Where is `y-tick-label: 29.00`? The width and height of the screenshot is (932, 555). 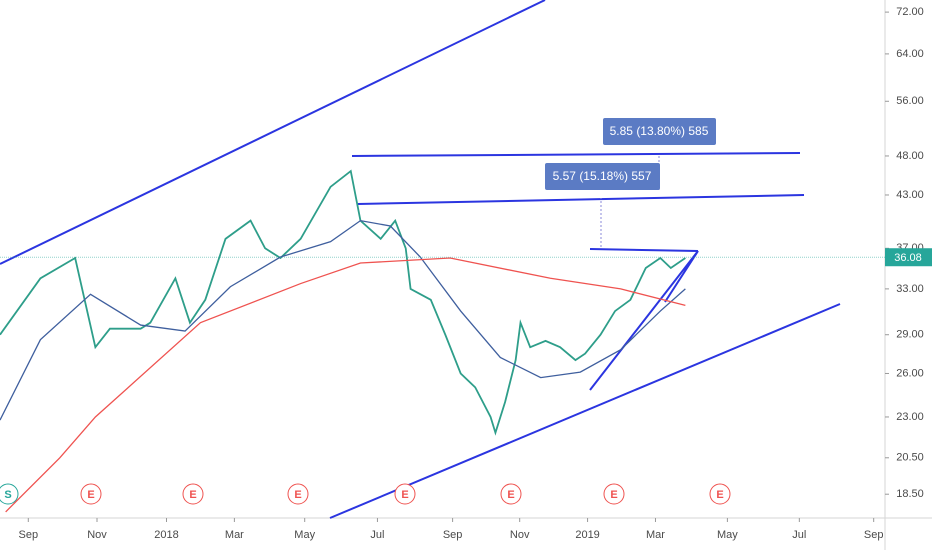 y-tick-label: 29.00 is located at coordinates (910, 335).